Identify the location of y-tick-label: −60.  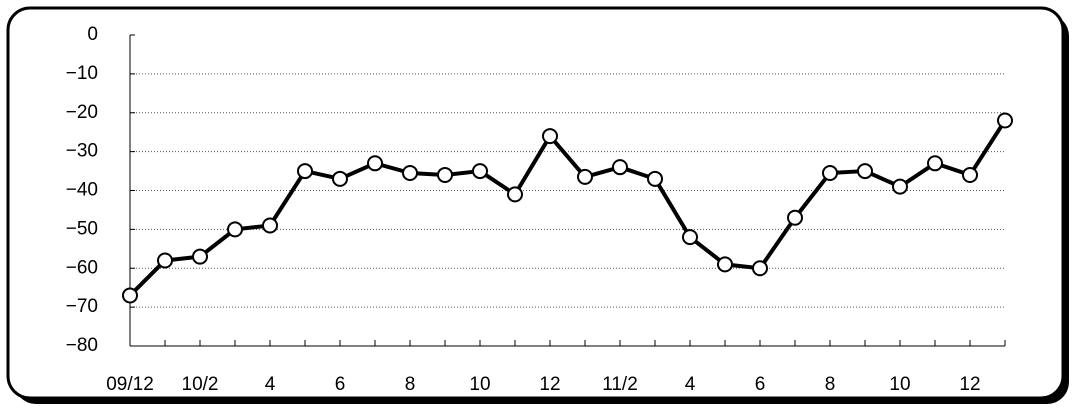
(82, 267).